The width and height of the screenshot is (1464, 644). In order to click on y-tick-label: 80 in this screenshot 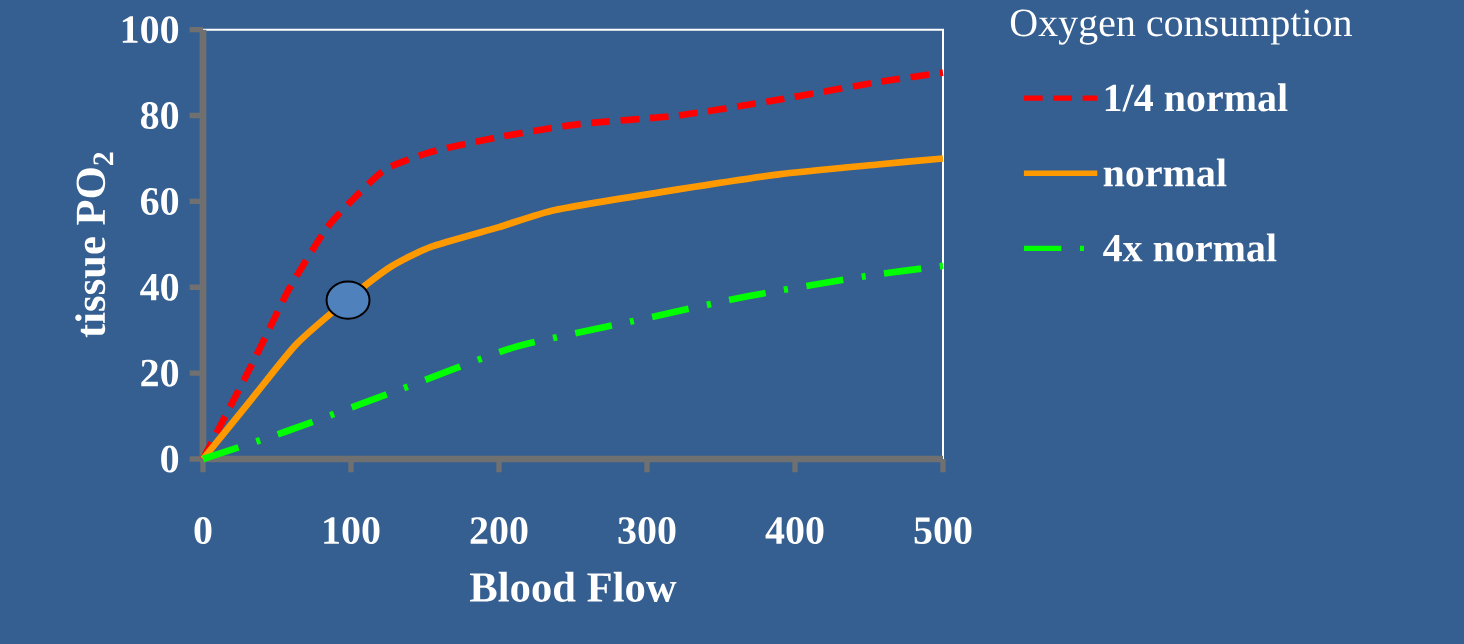, I will do `click(159, 116)`.